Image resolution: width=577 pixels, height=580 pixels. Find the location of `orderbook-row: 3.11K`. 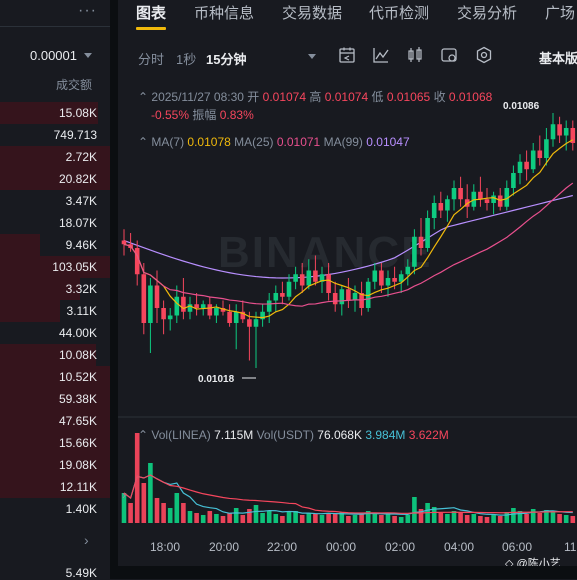

orderbook-row: 3.11K is located at coordinates (55, 311).